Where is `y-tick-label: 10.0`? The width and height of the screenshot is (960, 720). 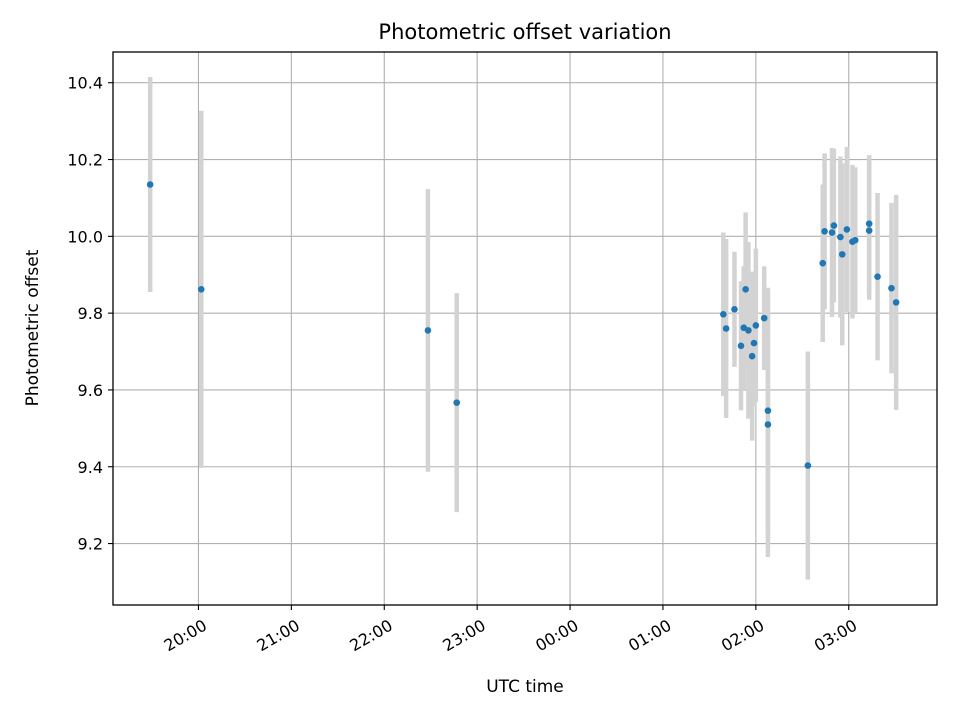 y-tick-label: 10.0 is located at coordinates (85, 236).